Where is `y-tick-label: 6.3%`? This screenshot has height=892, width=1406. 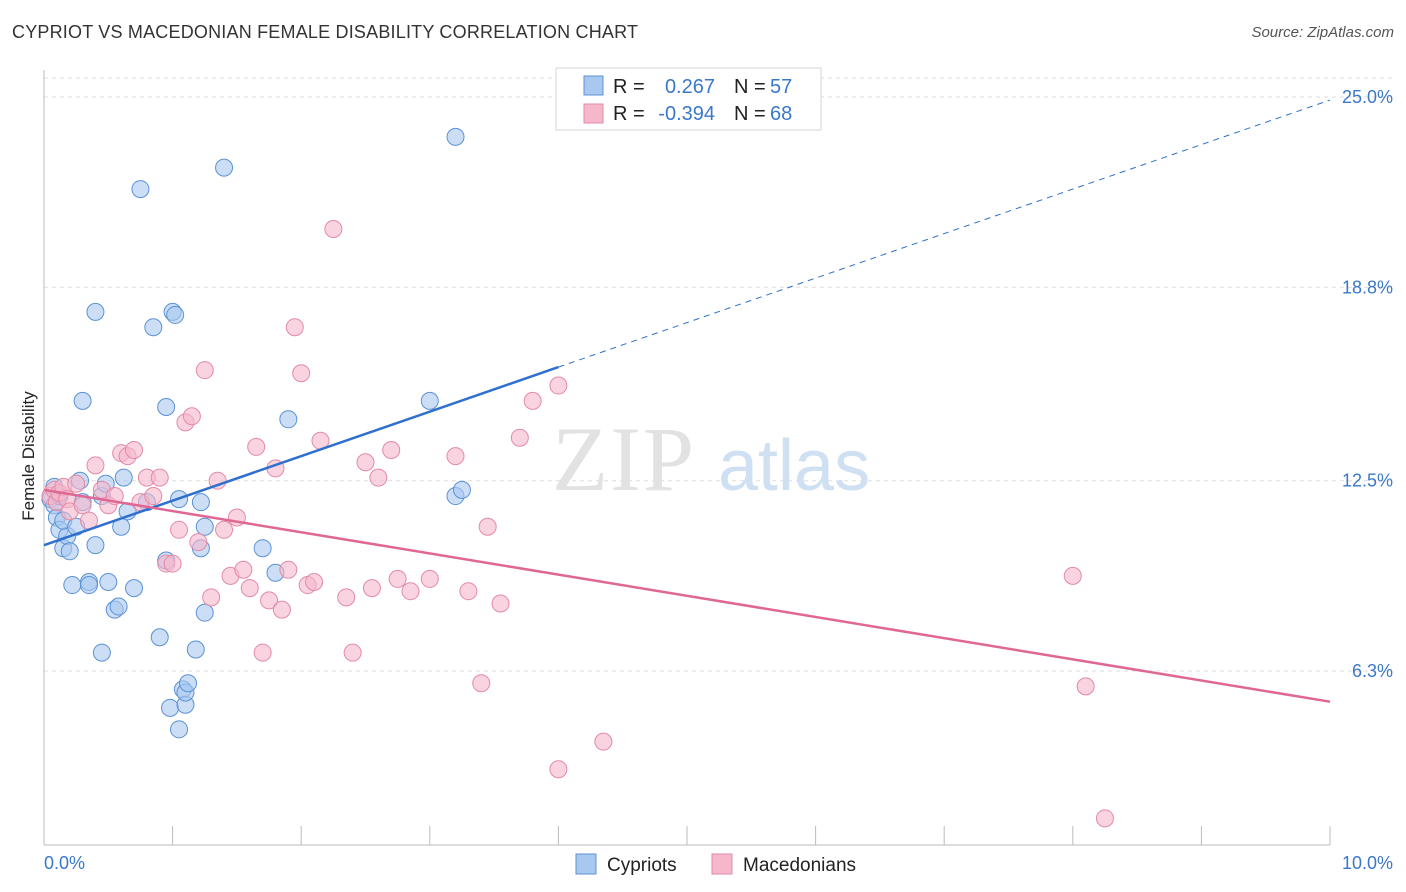
y-tick-label: 6.3% is located at coordinates (1372, 671).